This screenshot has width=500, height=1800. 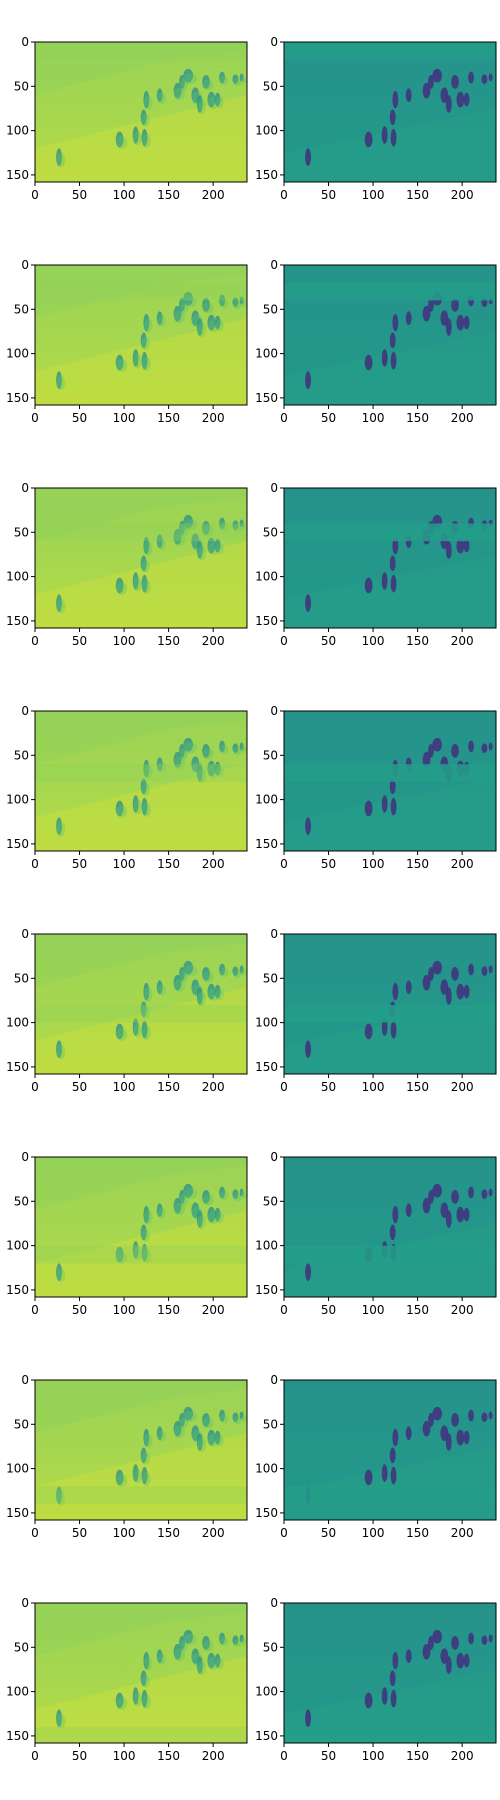 I want to click on panel-r4-right: 0 50 100 150 200 0 50 100 150, so click(x=376, y=787).